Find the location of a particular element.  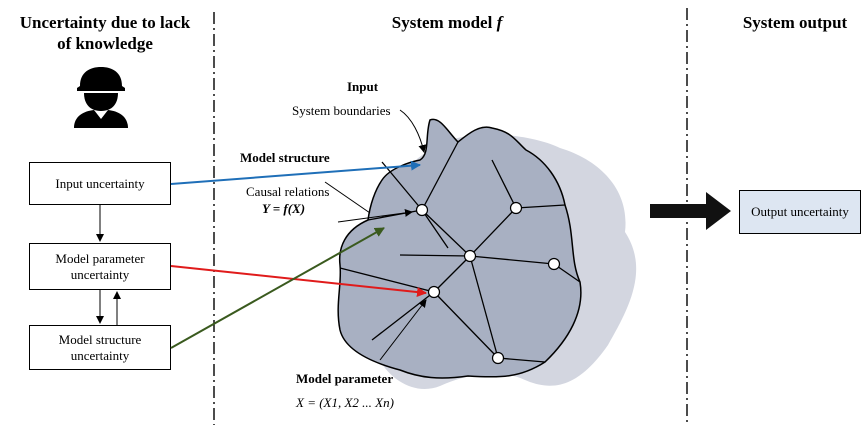

input-uncertainty-box: Input uncertainty is located at coordinates (100, 183).